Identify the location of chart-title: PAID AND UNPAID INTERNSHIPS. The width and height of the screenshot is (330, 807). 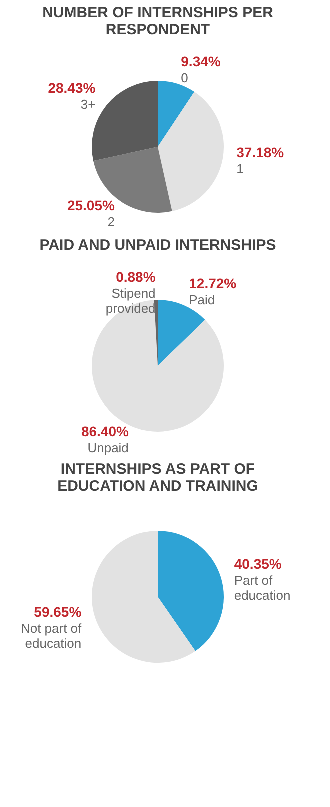
(158, 245).